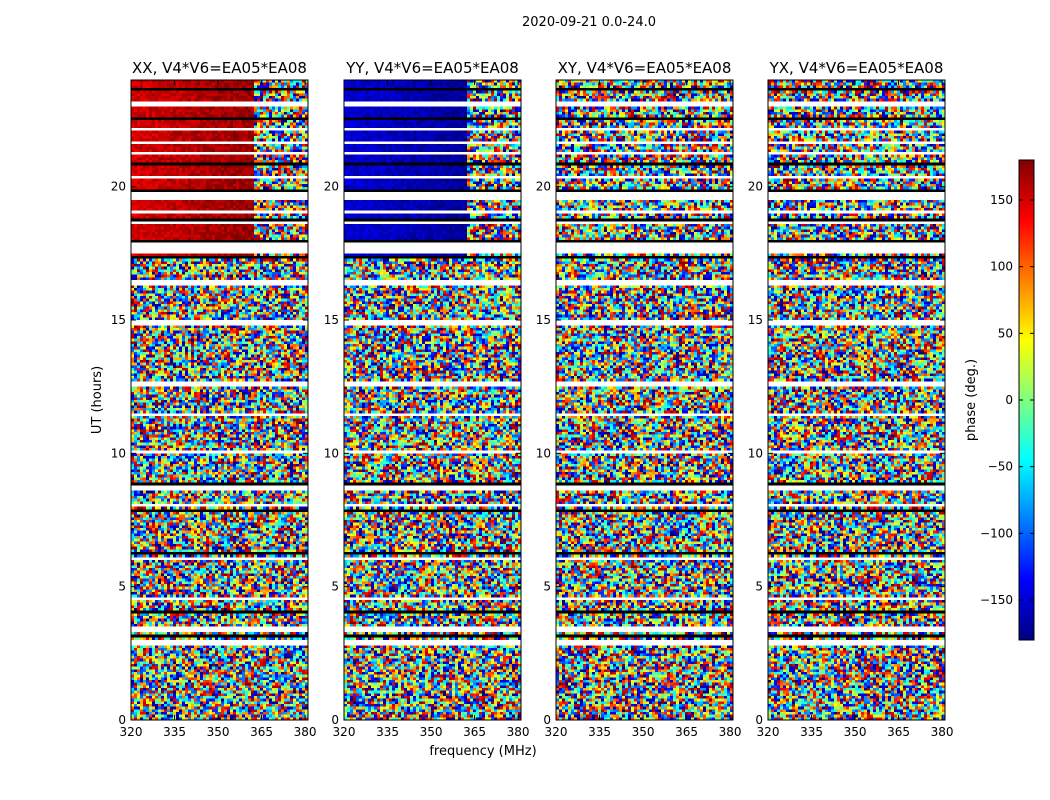 The height and width of the screenshot is (800, 1050). Describe the element at coordinates (645, 68) in the screenshot. I see `panel-title: XY, V4*V6=EA05*EA08` at that location.